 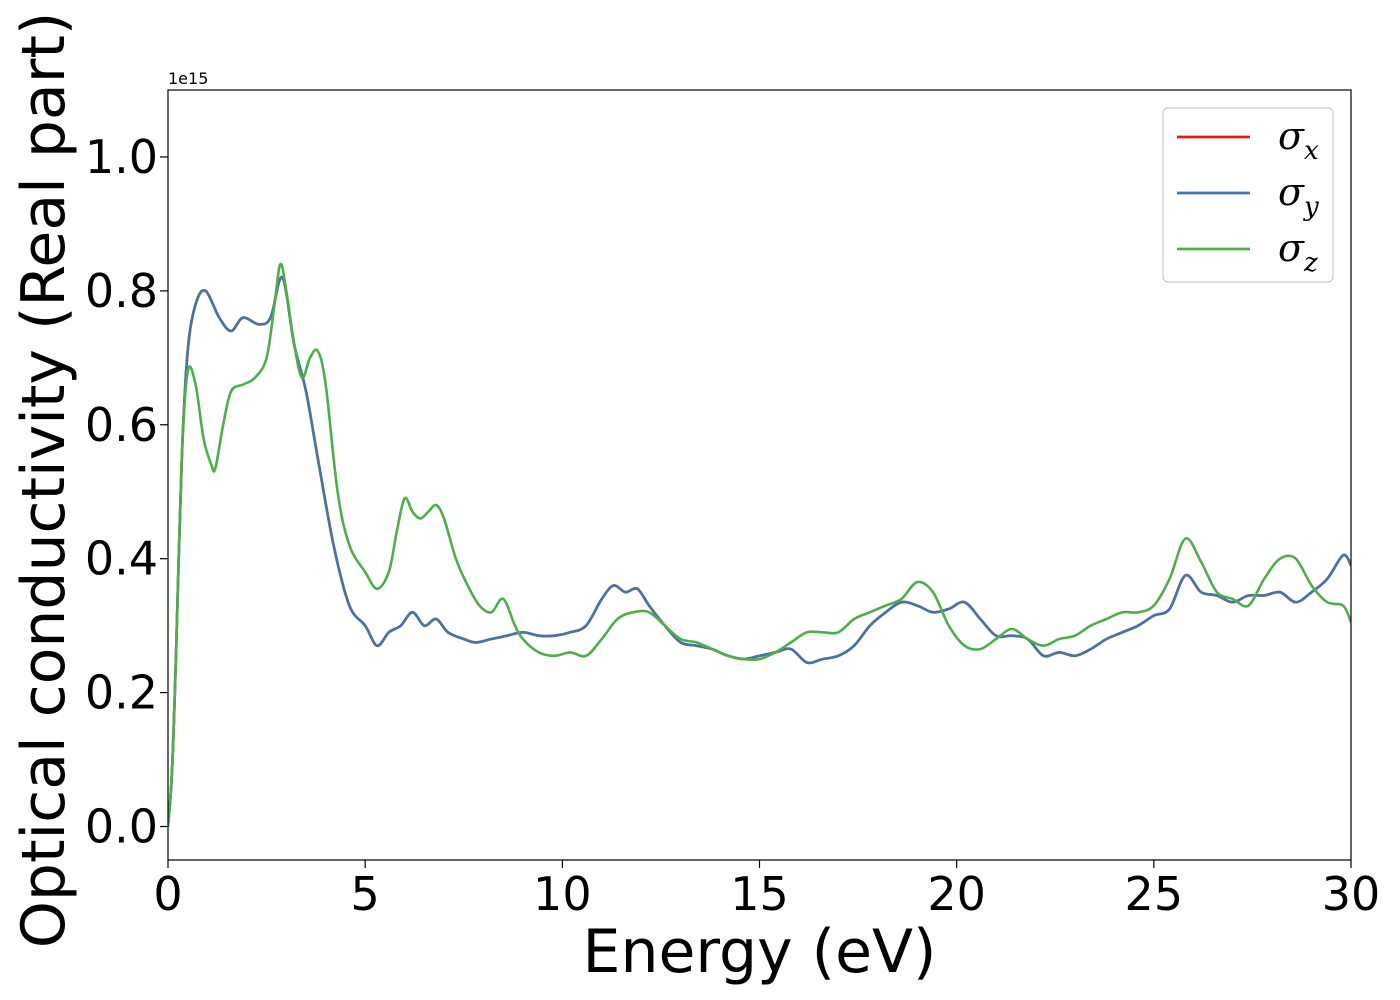 I want to click on x-tick-label: 25, so click(x=1154, y=894).